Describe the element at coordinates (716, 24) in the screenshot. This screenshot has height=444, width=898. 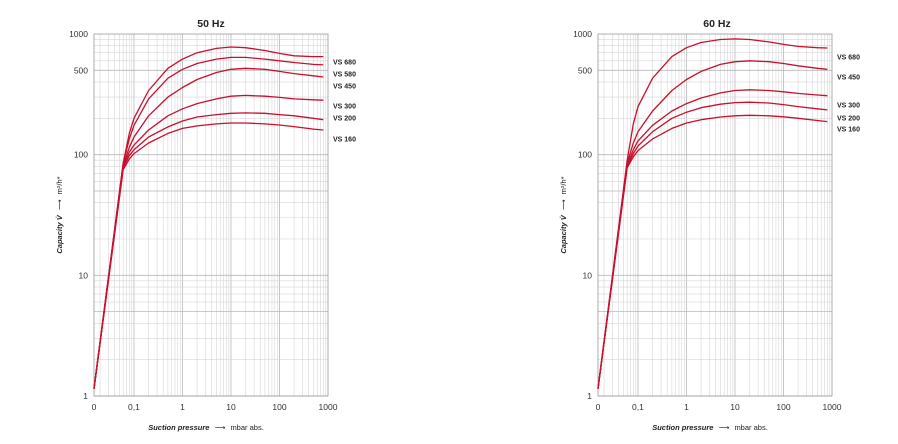
I see `chart-title: 60 Hz` at that location.